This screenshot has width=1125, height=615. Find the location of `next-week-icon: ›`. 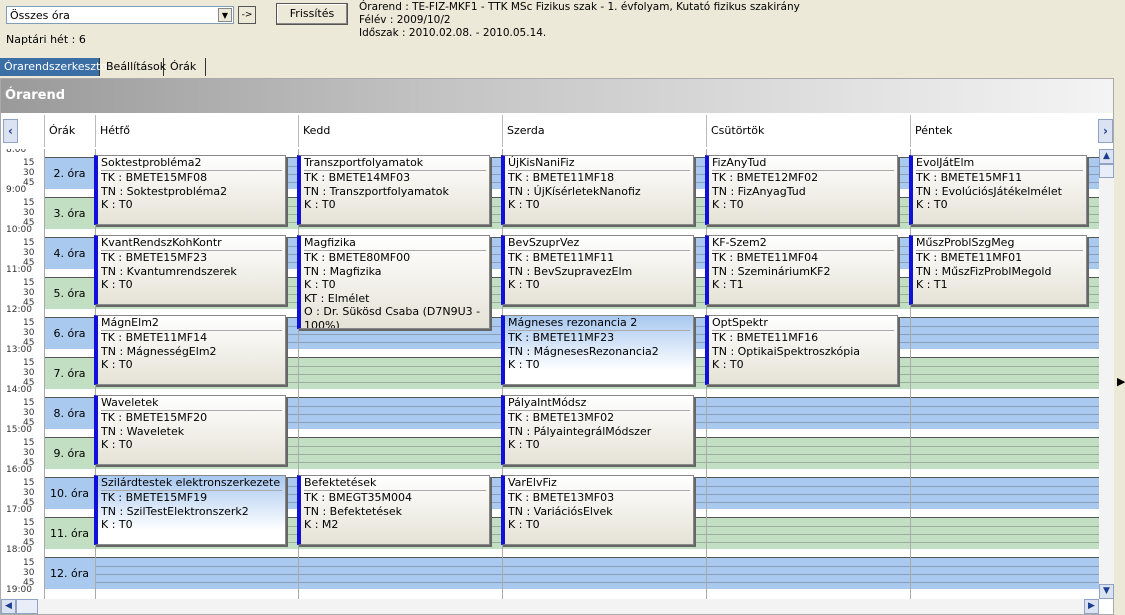

next-week-icon: › is located at coordinates (1105, 131).